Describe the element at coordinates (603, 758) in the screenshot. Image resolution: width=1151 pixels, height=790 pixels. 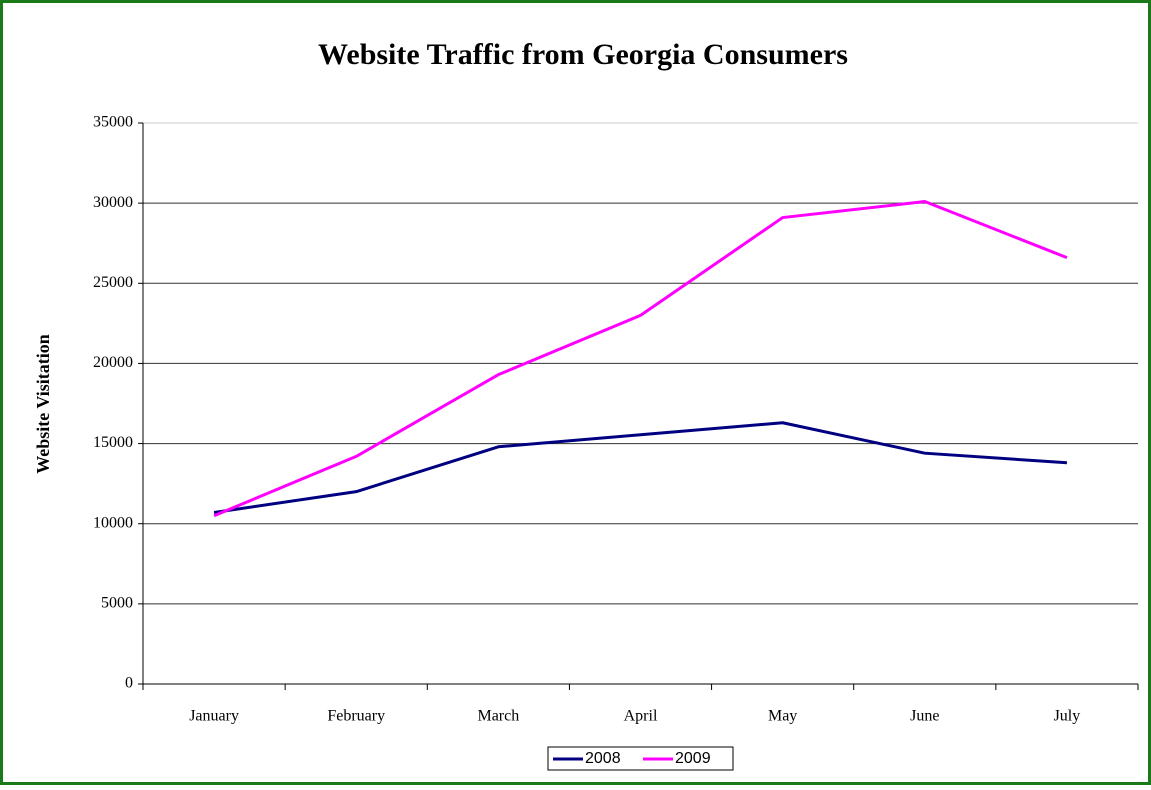
I see `legend-label: 2008` at that location.